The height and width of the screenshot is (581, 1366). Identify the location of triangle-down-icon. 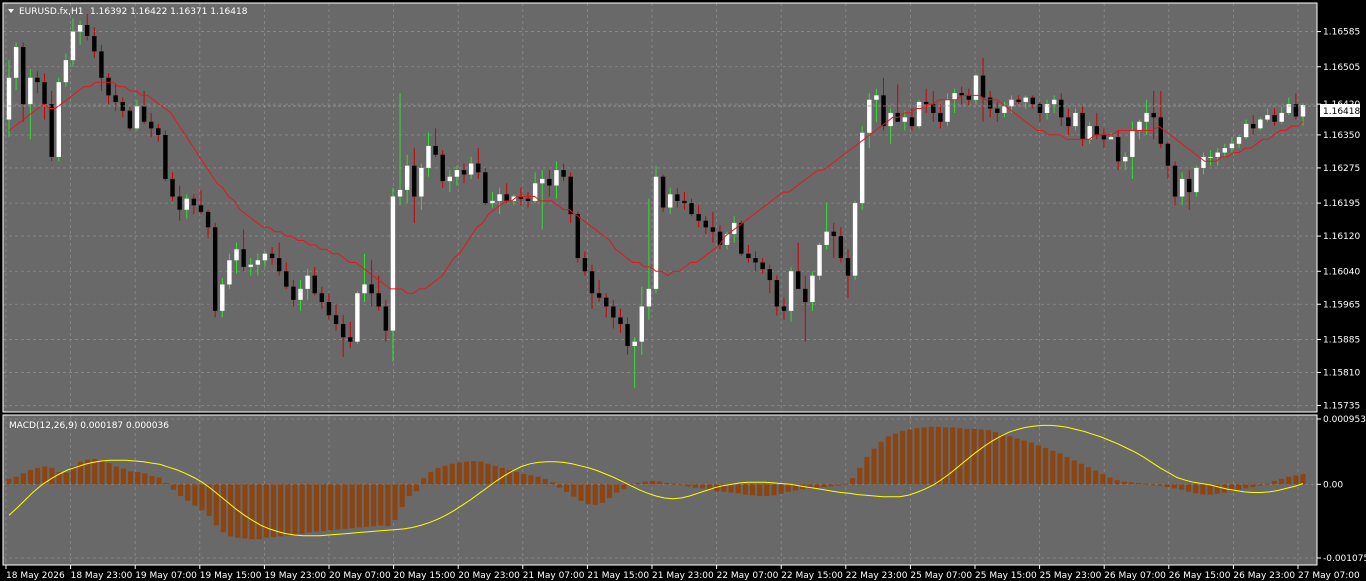
(11, 11).